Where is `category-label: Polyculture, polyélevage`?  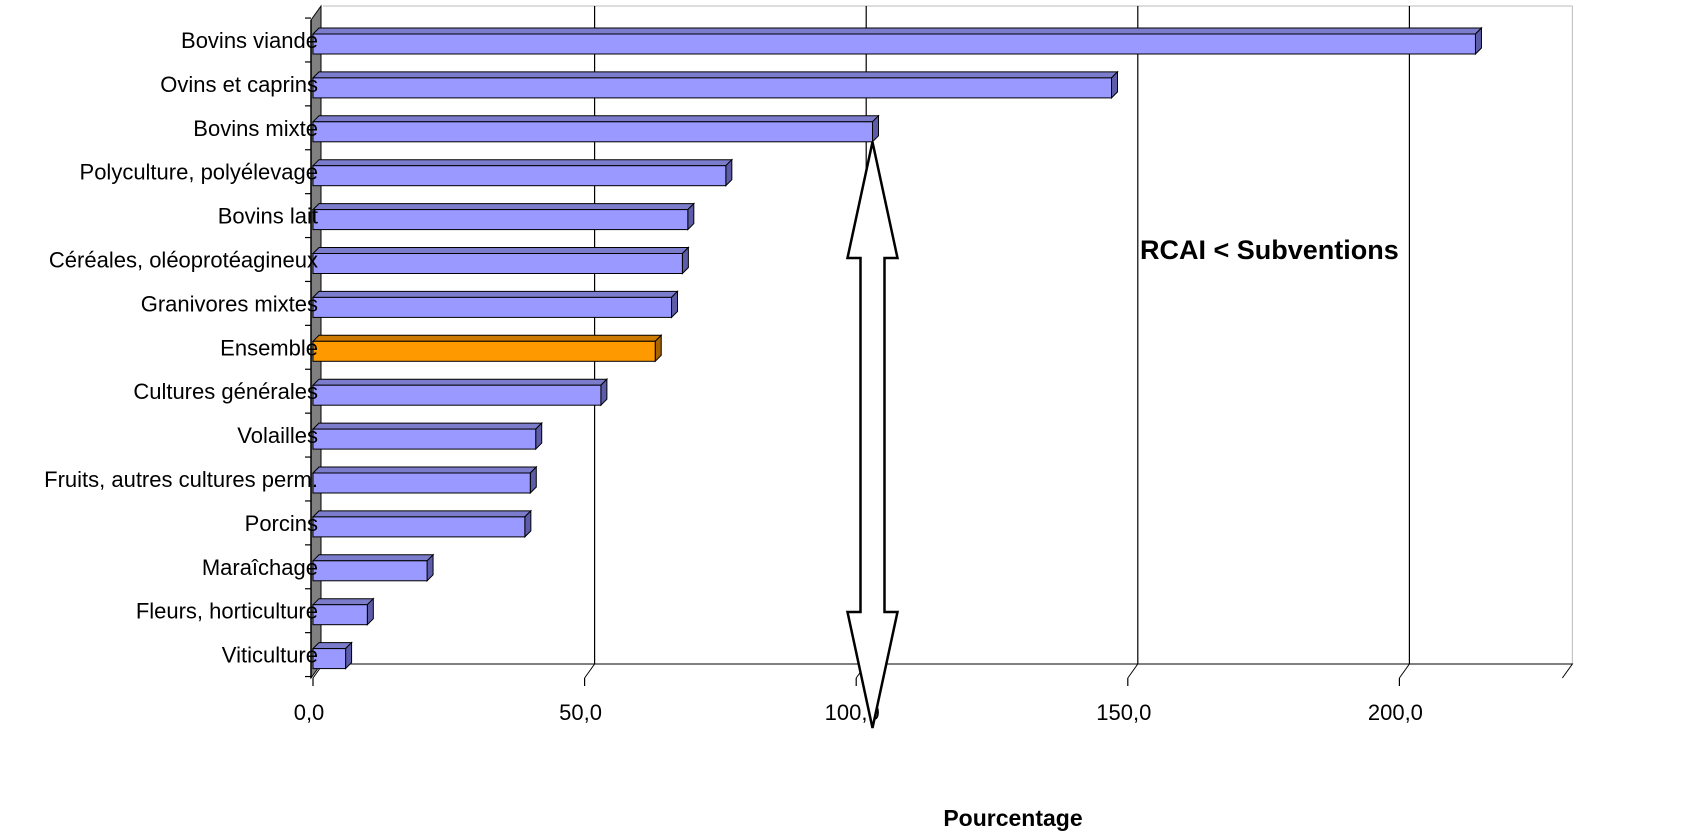 category-label: Polyculture, polyélevage is located at coordinates (199, 172).